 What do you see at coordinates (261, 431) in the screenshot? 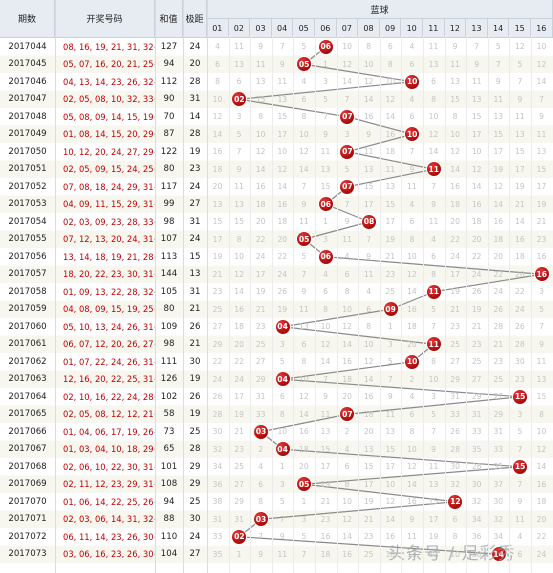
I see `blue-ball-marker: 03` at bounding box center [261, 431].